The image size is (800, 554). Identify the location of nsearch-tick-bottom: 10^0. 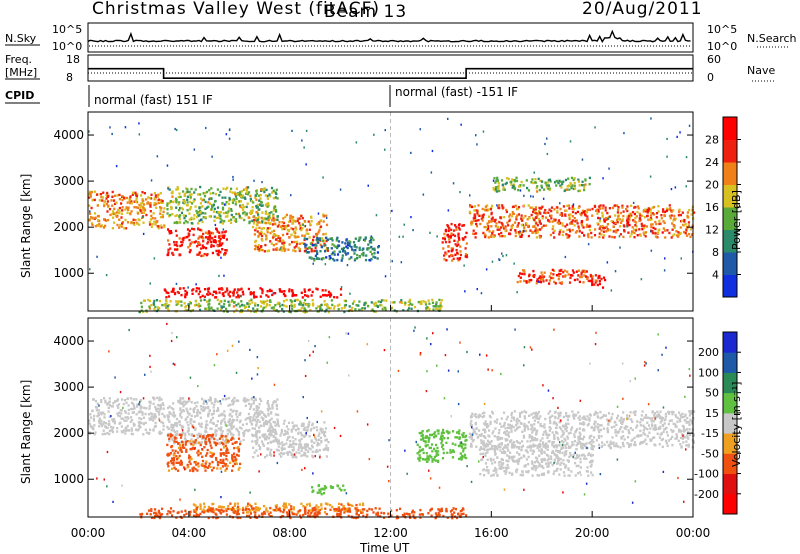
(722, 46).